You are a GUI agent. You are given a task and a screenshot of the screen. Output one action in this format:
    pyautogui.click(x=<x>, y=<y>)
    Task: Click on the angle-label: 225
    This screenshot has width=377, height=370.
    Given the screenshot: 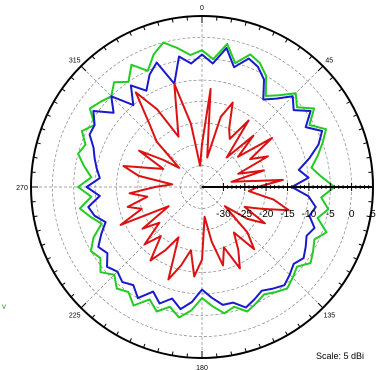 What is the action you would take?
    pyautogui.click(x=75, y=315)
    